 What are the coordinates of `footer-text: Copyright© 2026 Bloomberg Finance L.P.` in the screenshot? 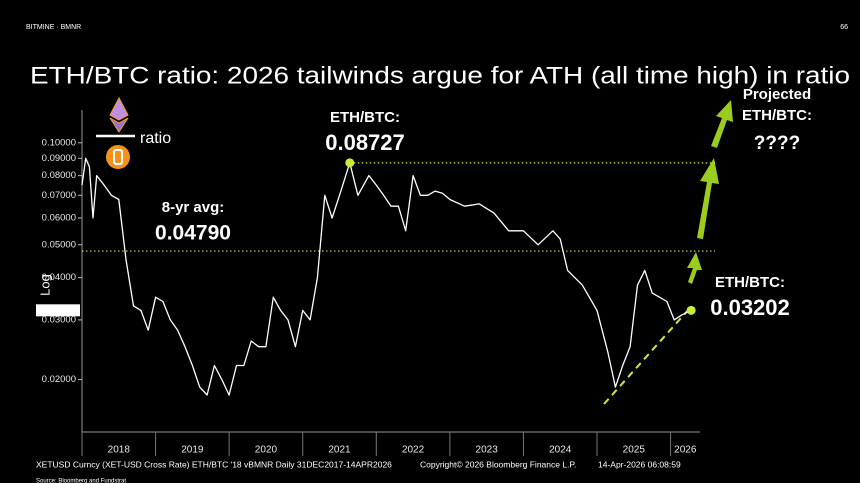 It's located at (498, 464).